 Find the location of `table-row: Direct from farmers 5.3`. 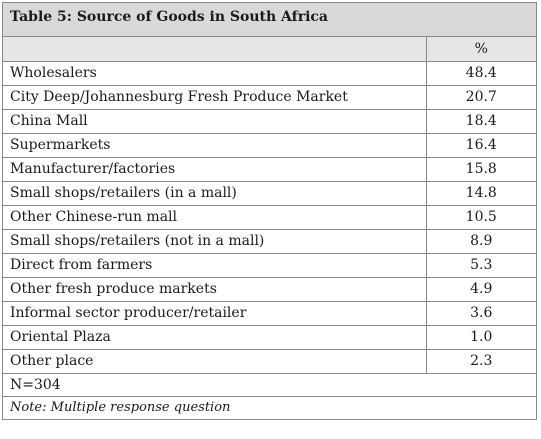

table-row: Direct from farmers 5.3 is located at coordinates (269, 265).